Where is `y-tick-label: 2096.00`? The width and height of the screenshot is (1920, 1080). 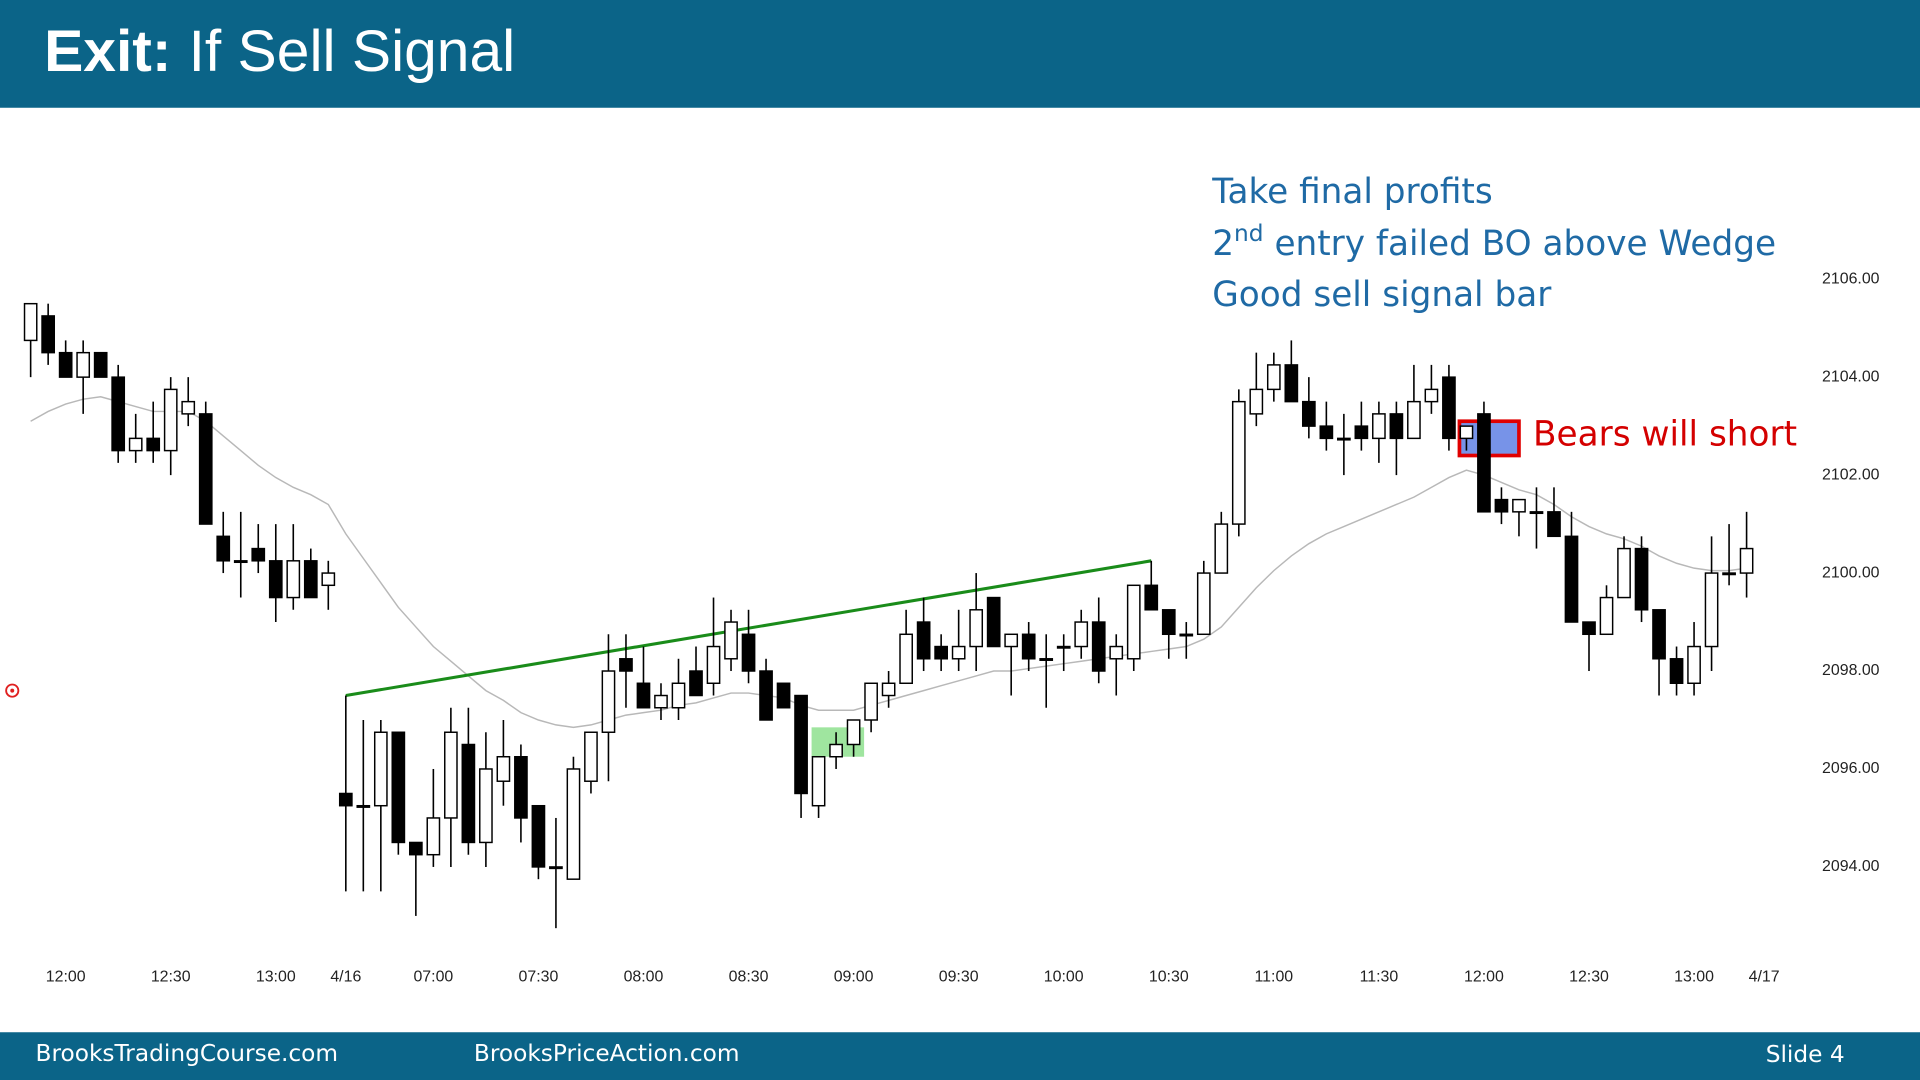
y-tick-label: 2096.00 is located at coordinates (1851, 768).